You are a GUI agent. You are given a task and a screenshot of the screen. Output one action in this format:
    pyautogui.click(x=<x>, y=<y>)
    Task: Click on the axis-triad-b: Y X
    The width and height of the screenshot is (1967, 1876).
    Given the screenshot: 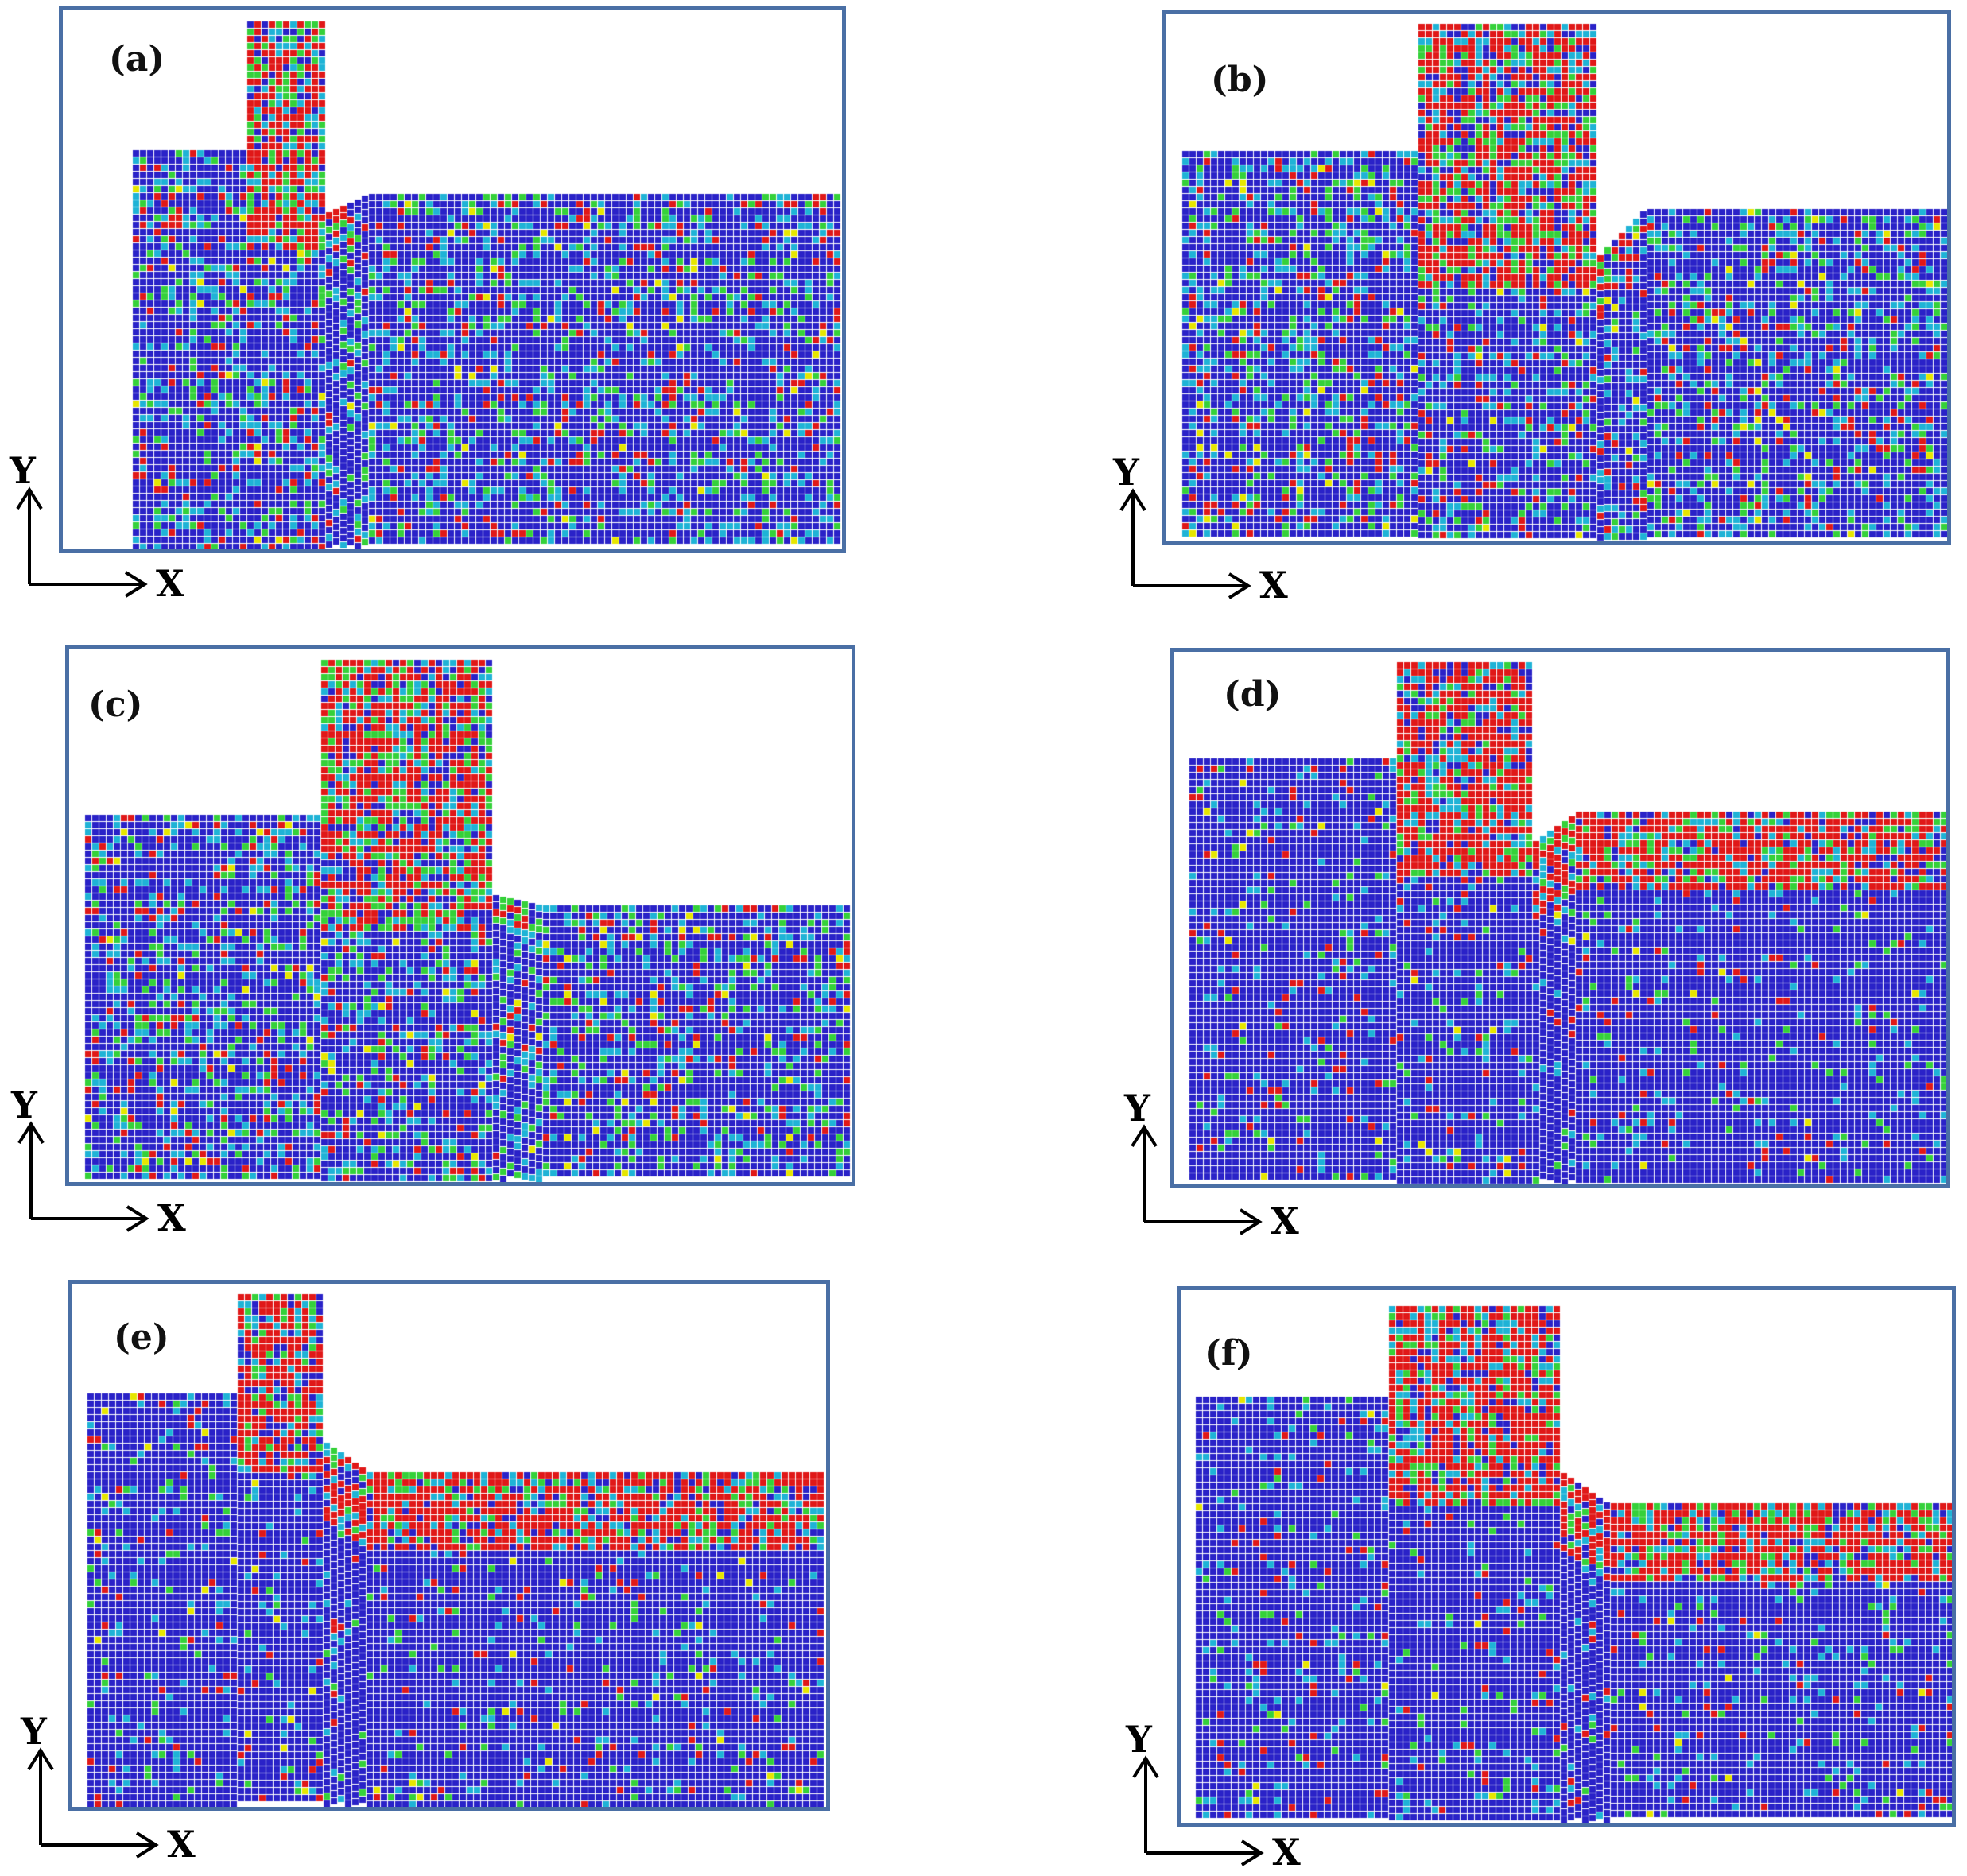 What is the action you would take?
    pyautogui.click(x=1200, y=529)
    